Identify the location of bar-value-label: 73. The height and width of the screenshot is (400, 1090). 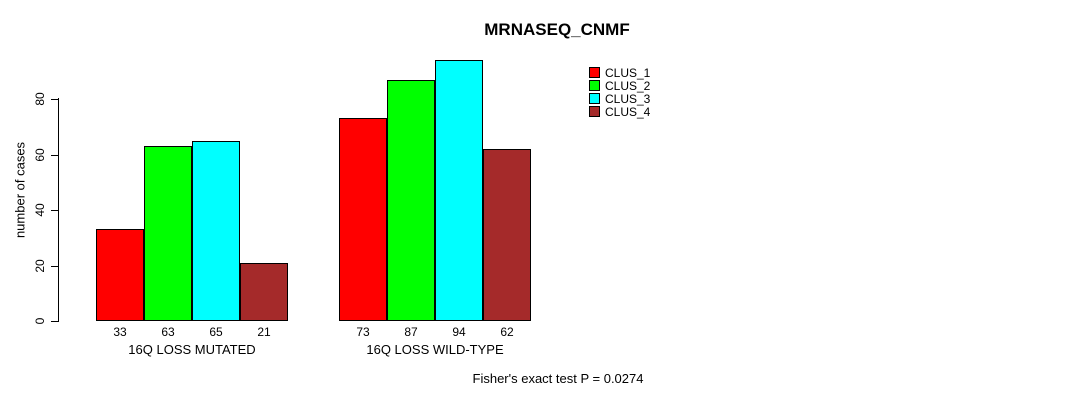
(363, 332).